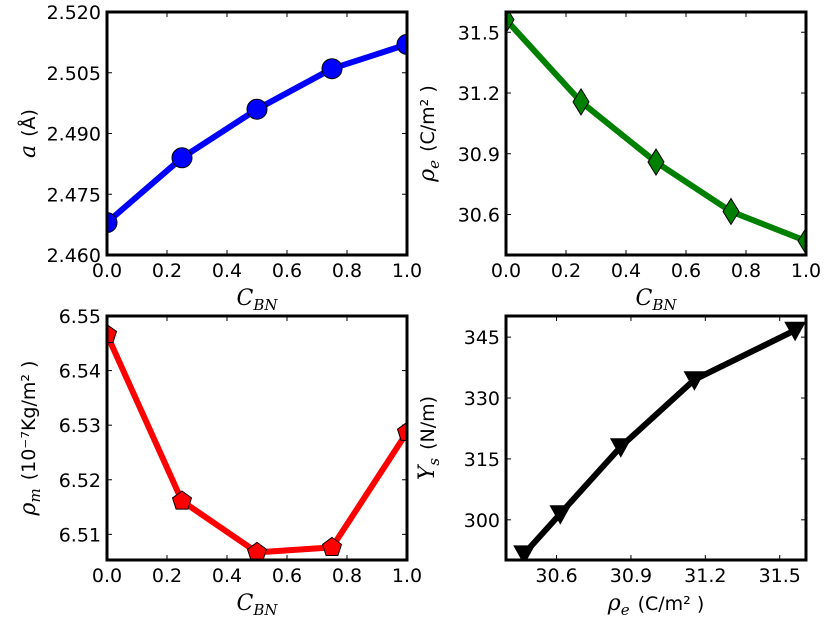 The image size is (830, 623). I want to click on y-axis-label: a (Å), so click(28, 133).